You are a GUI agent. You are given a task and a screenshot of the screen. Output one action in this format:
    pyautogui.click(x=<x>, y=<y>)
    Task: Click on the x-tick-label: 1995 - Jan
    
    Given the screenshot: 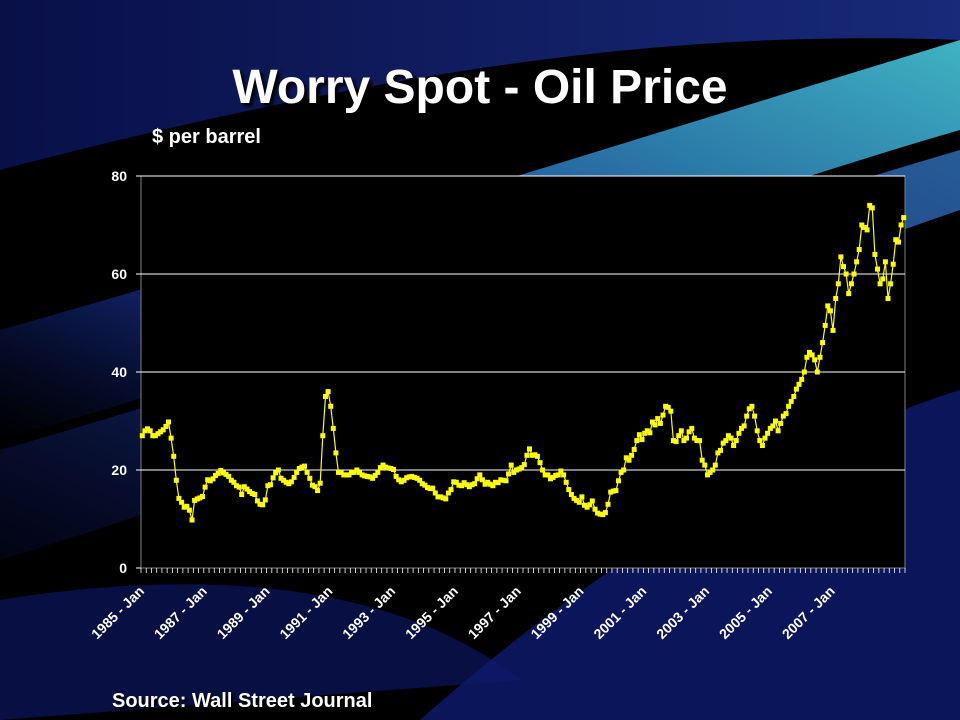 What is the action you would take?
    pyautogui.click(x=431, y=612)
    